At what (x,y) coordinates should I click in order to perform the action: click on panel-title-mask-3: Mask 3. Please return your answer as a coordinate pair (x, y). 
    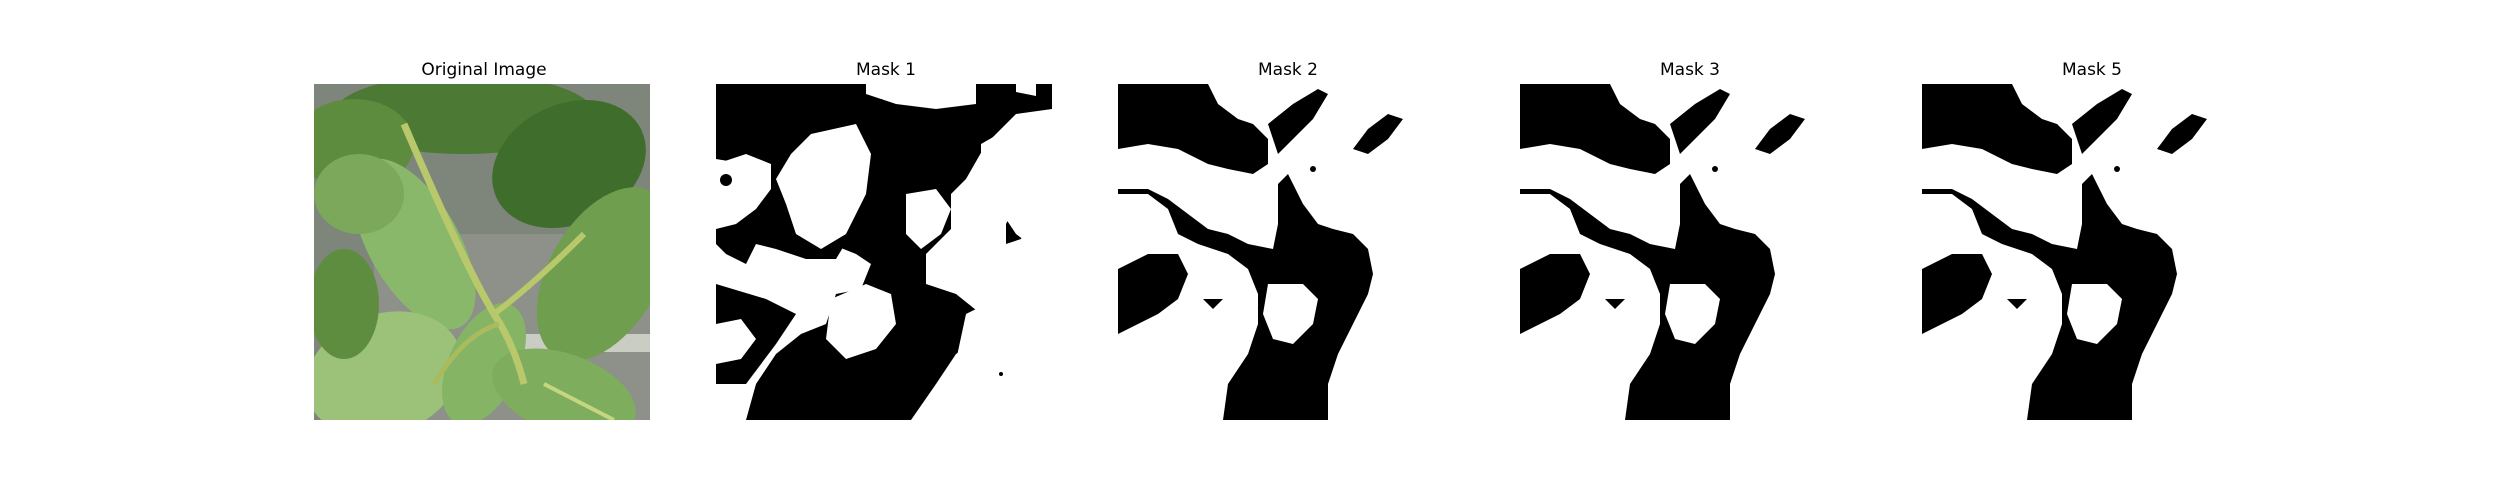
    Looking at the image, I should click on (1689, 70).